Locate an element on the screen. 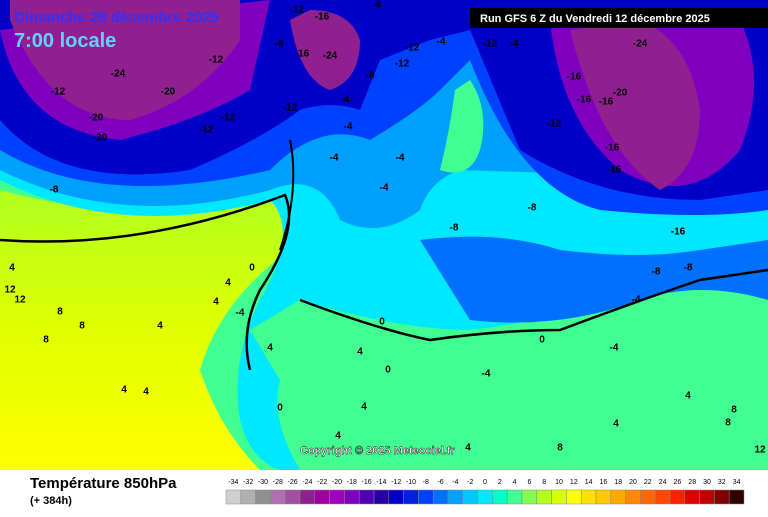  scale-label: -34 is located at coordinates (233, 482).